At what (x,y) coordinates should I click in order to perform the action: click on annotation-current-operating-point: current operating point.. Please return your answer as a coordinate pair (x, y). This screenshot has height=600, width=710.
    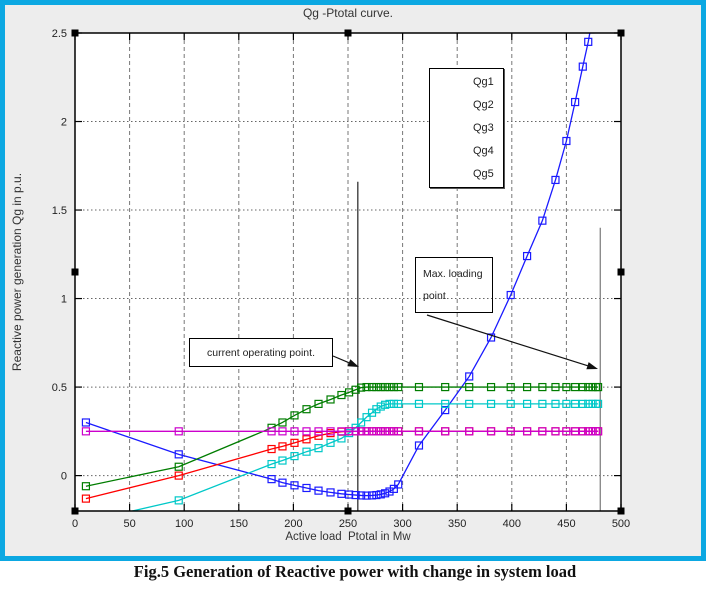
    Looking at the image, I should click on (261, 352).